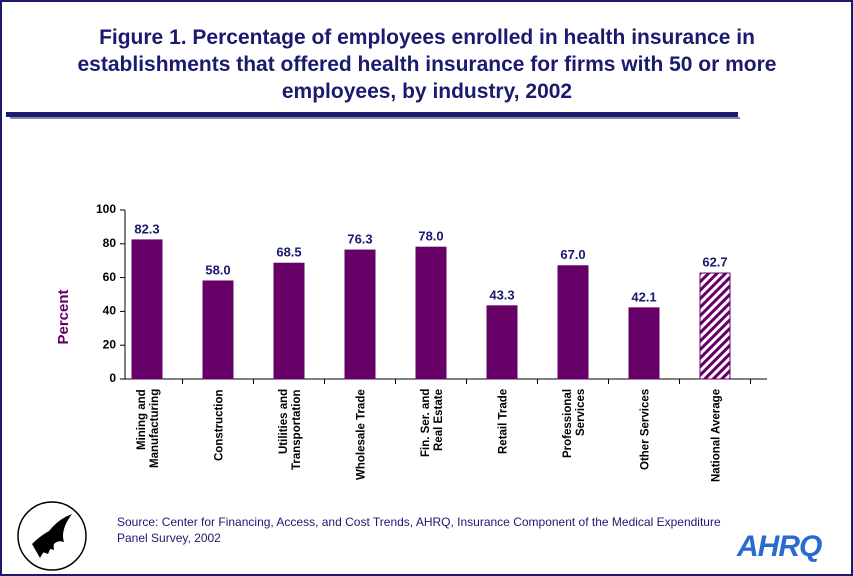  Describe the element at coordinates (779, 546) in the screenshot. I see `logo: AHRQ` at that location.